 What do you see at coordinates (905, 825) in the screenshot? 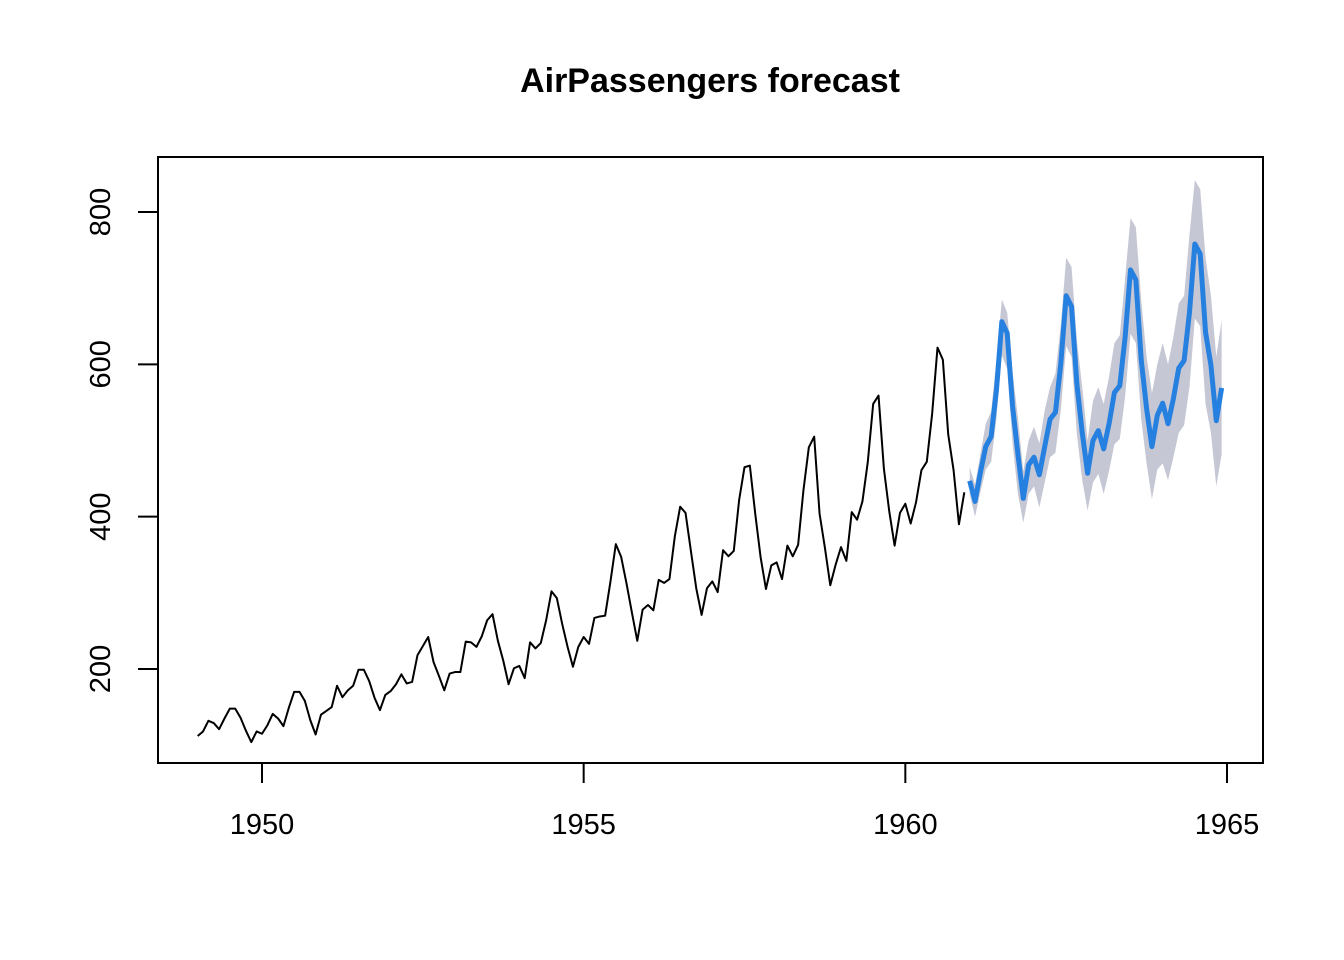
I see `x-tick-label: 1960` at bounding box center [905, 825].